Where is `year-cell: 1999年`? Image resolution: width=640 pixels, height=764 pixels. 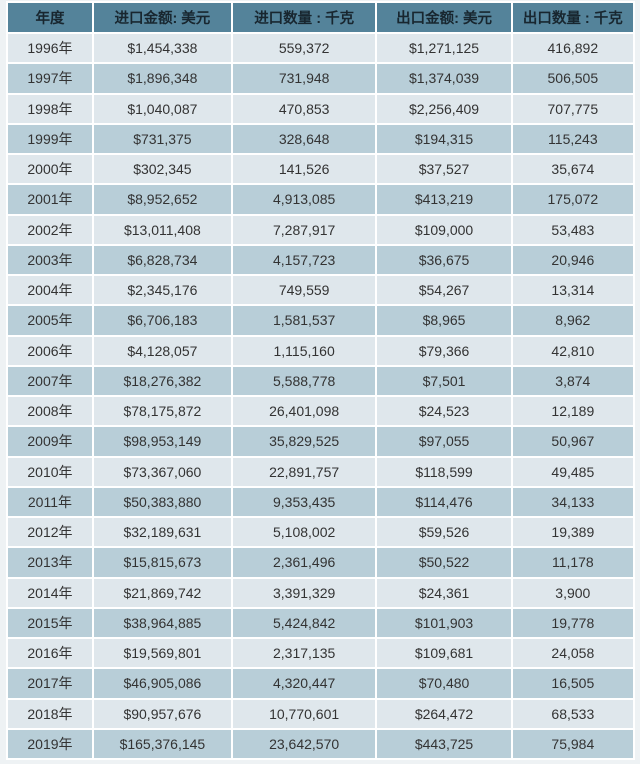 year-cell: 1999年 is located at coordinates (50, 138).